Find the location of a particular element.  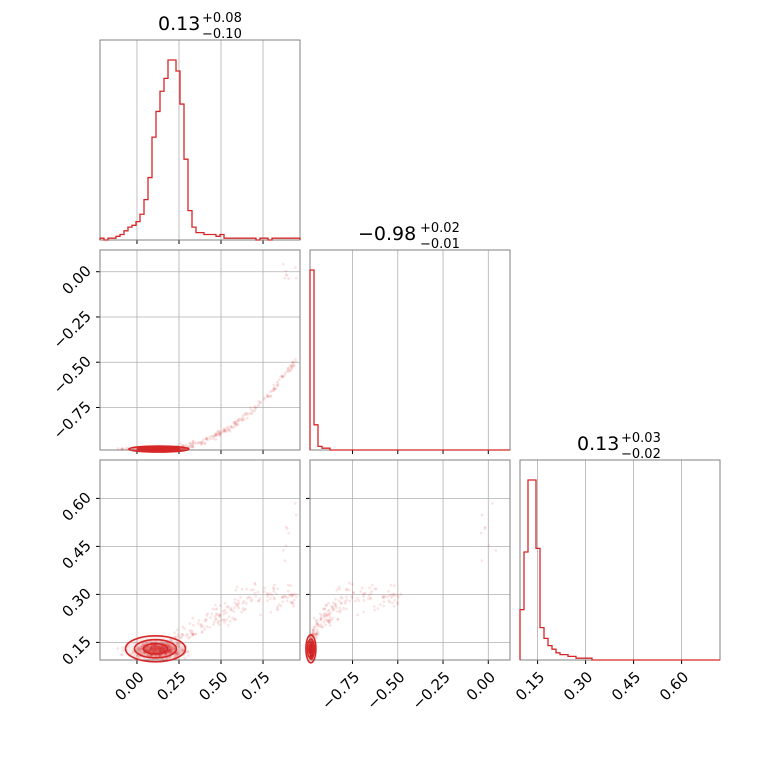

panel-hist-param1 is located at coordinates (410, 351).